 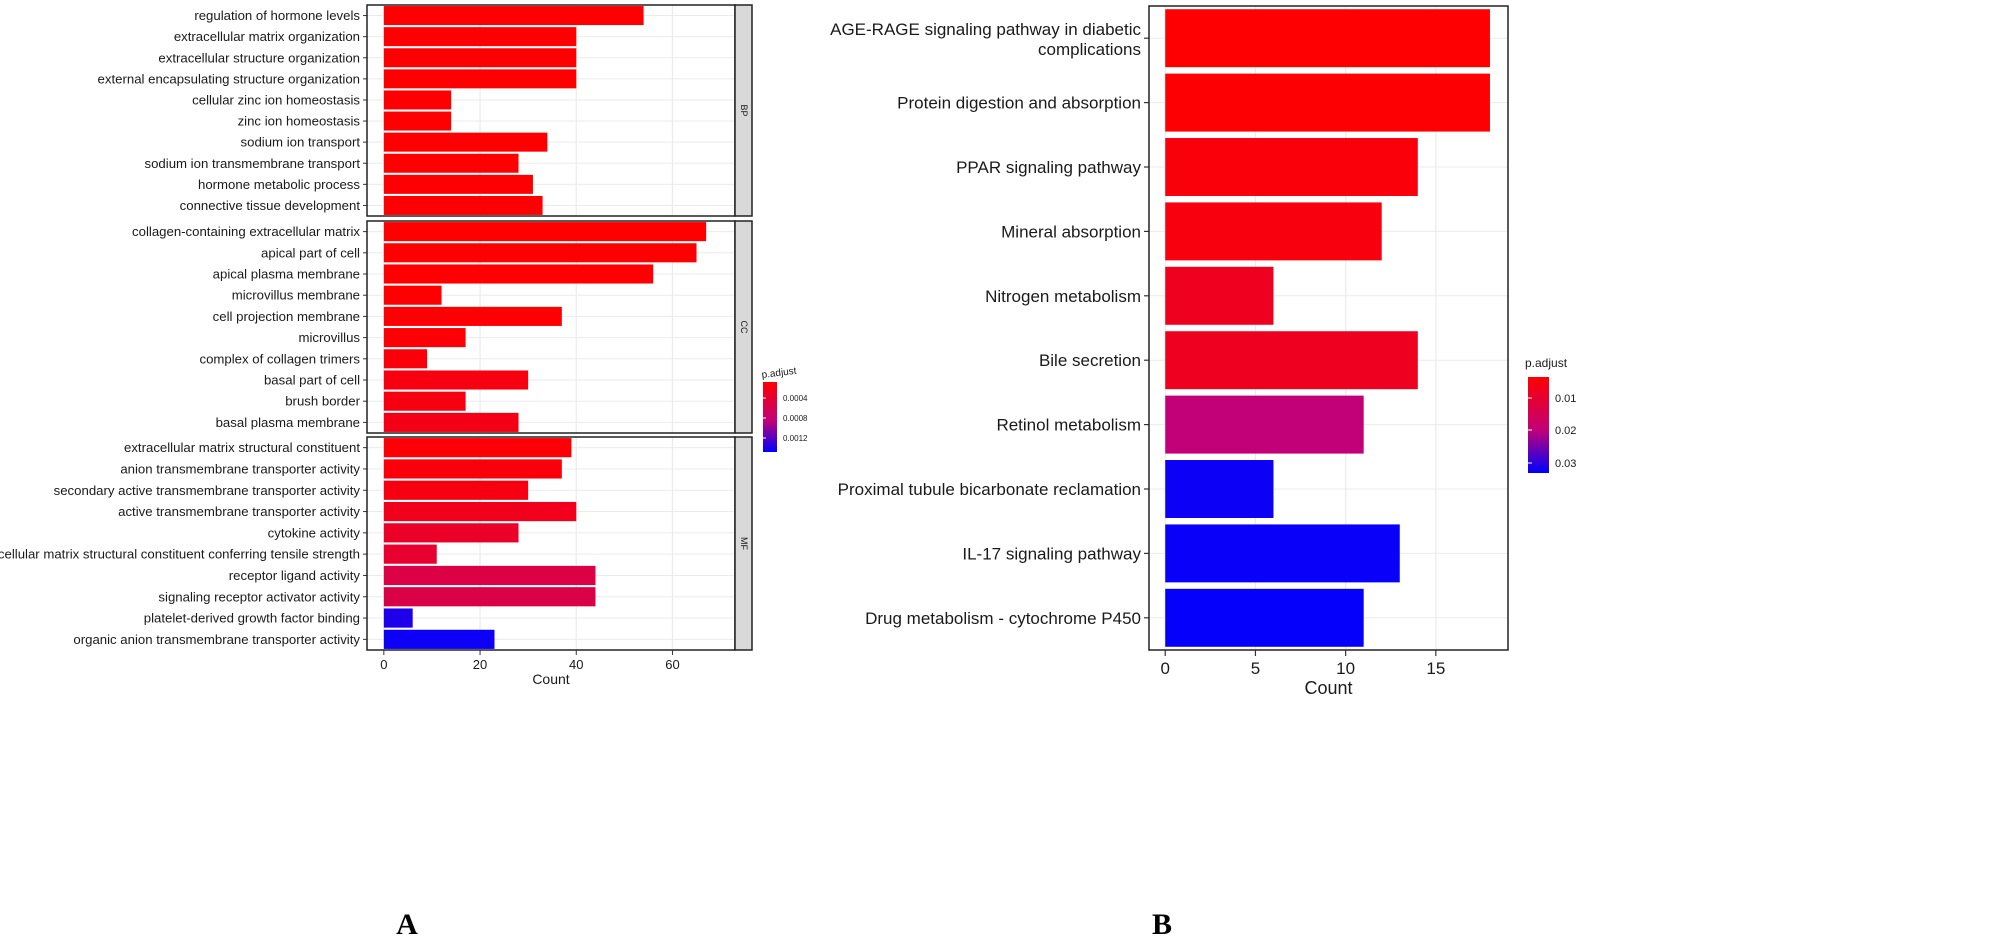 What do you see at coordinates (1255, 668) in the screenshot?
I see `tick-label-x: 5` at bounding box center [1255, 668].